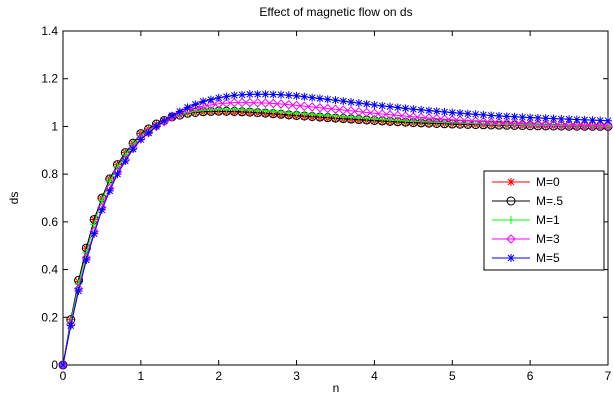 The image size is (613, 396). I want to click on x-tick-label: 0, so click(63, 376).